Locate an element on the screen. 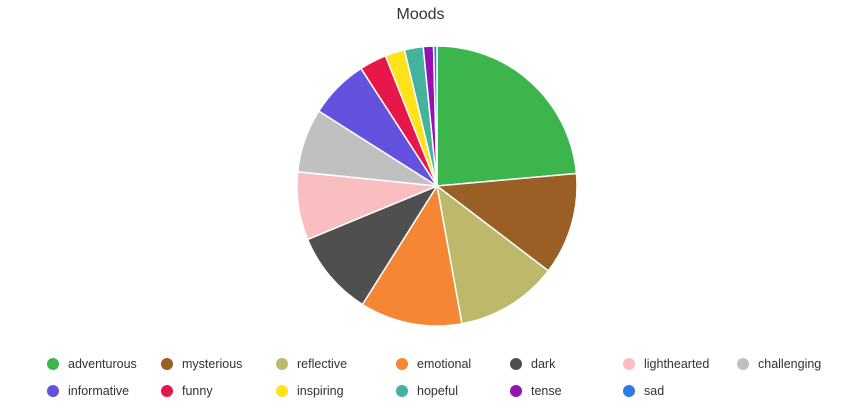  legend-label-funny: funny is located at coordinates (197, 391).